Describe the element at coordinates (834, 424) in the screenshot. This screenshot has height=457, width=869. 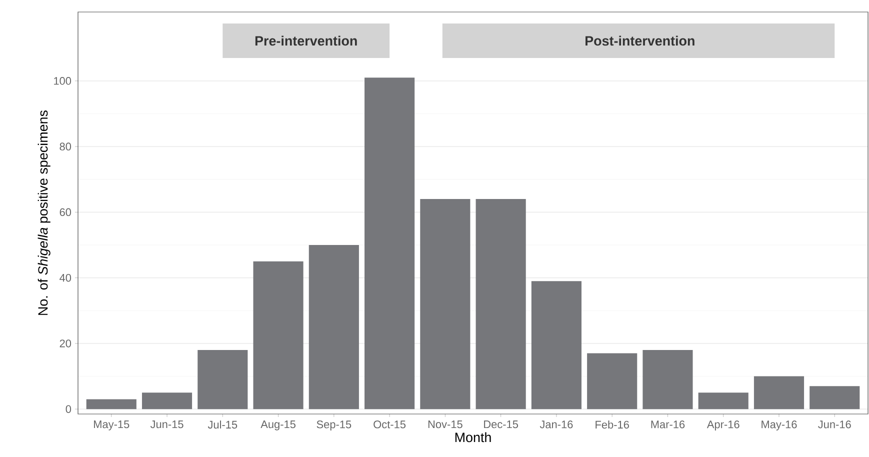
I see `x-tick-label: Jun-16` at that location.